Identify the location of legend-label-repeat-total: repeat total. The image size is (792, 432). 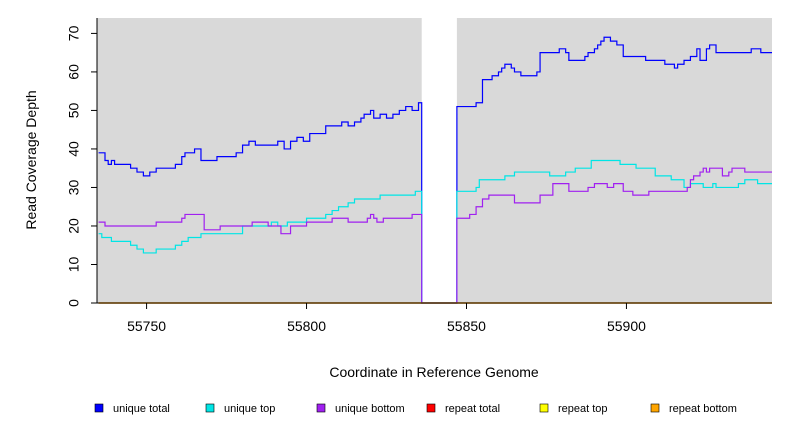
(472, 409).